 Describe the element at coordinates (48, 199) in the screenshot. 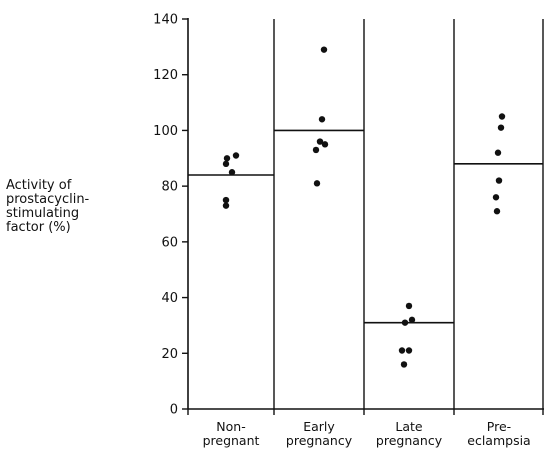

I see `y-axis-label-line: prostacyclin-` at that location.